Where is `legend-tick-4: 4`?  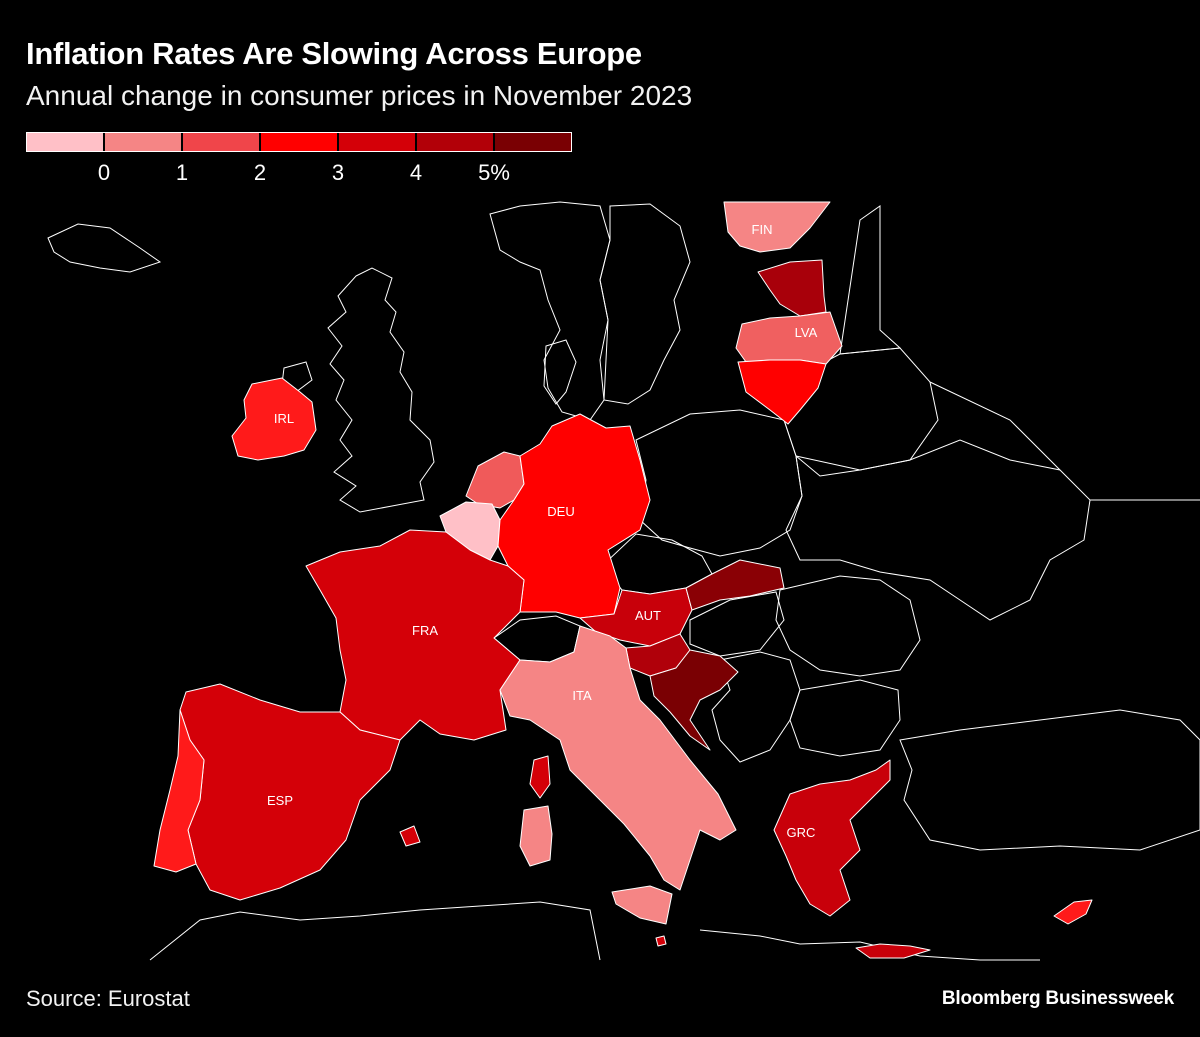 legend-tick-4: 4 is located at coordinates (416, 172).